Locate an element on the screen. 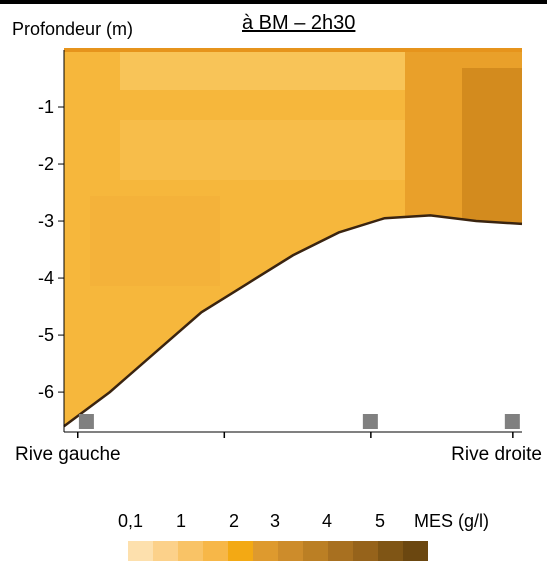 The width and height of the screenshot is (547, 561). right-dark-patch is located at coordinates (492, 148).